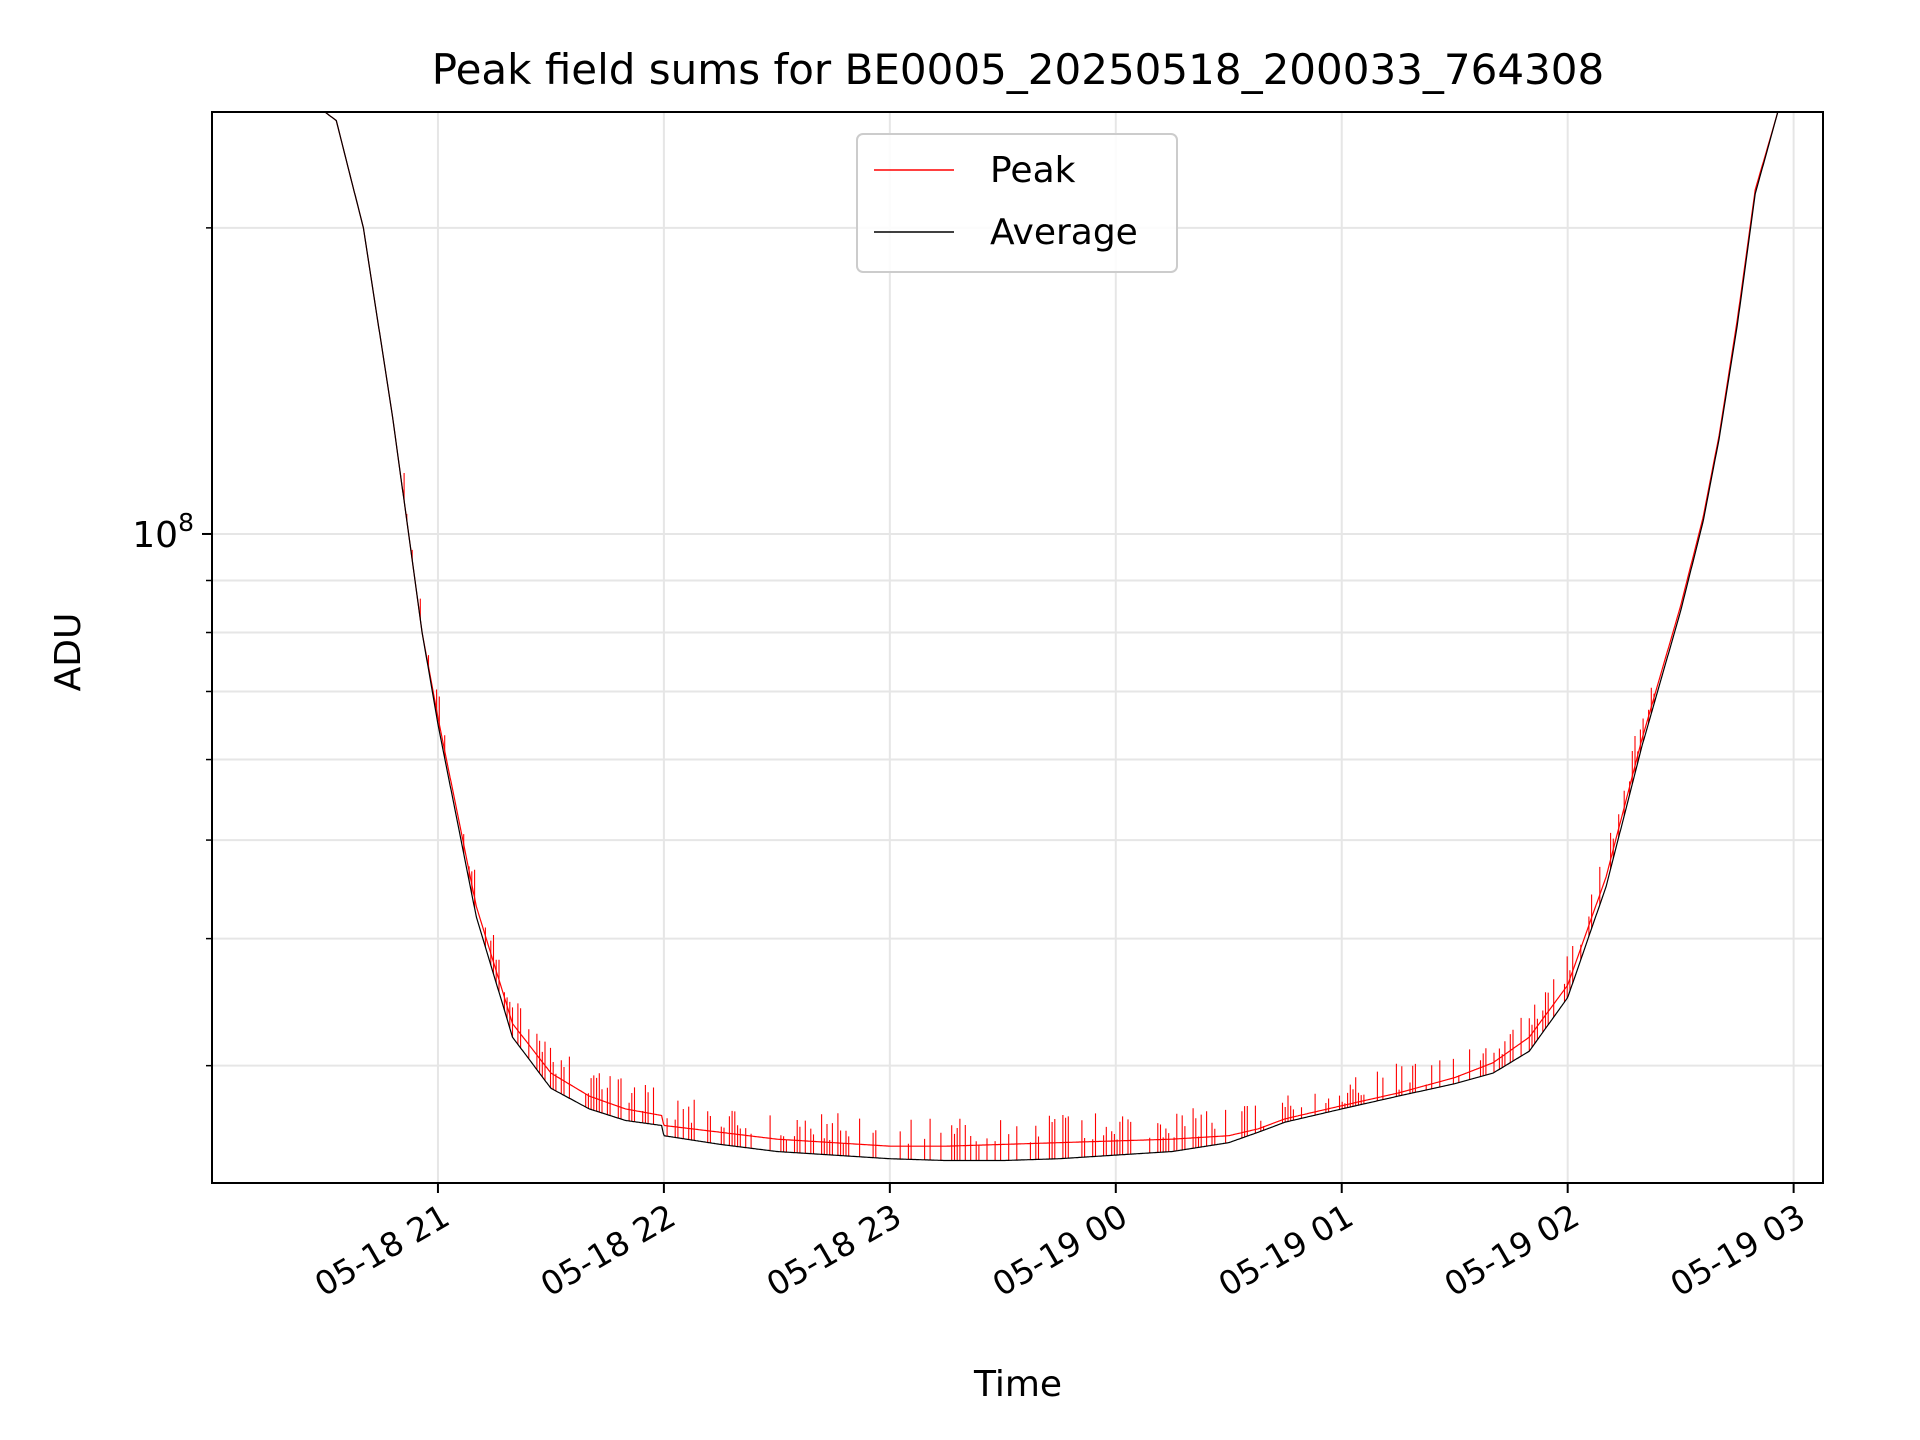 The image size is (1920, 1440). I want to click on y-tick-label: 108, so click(163, 532).